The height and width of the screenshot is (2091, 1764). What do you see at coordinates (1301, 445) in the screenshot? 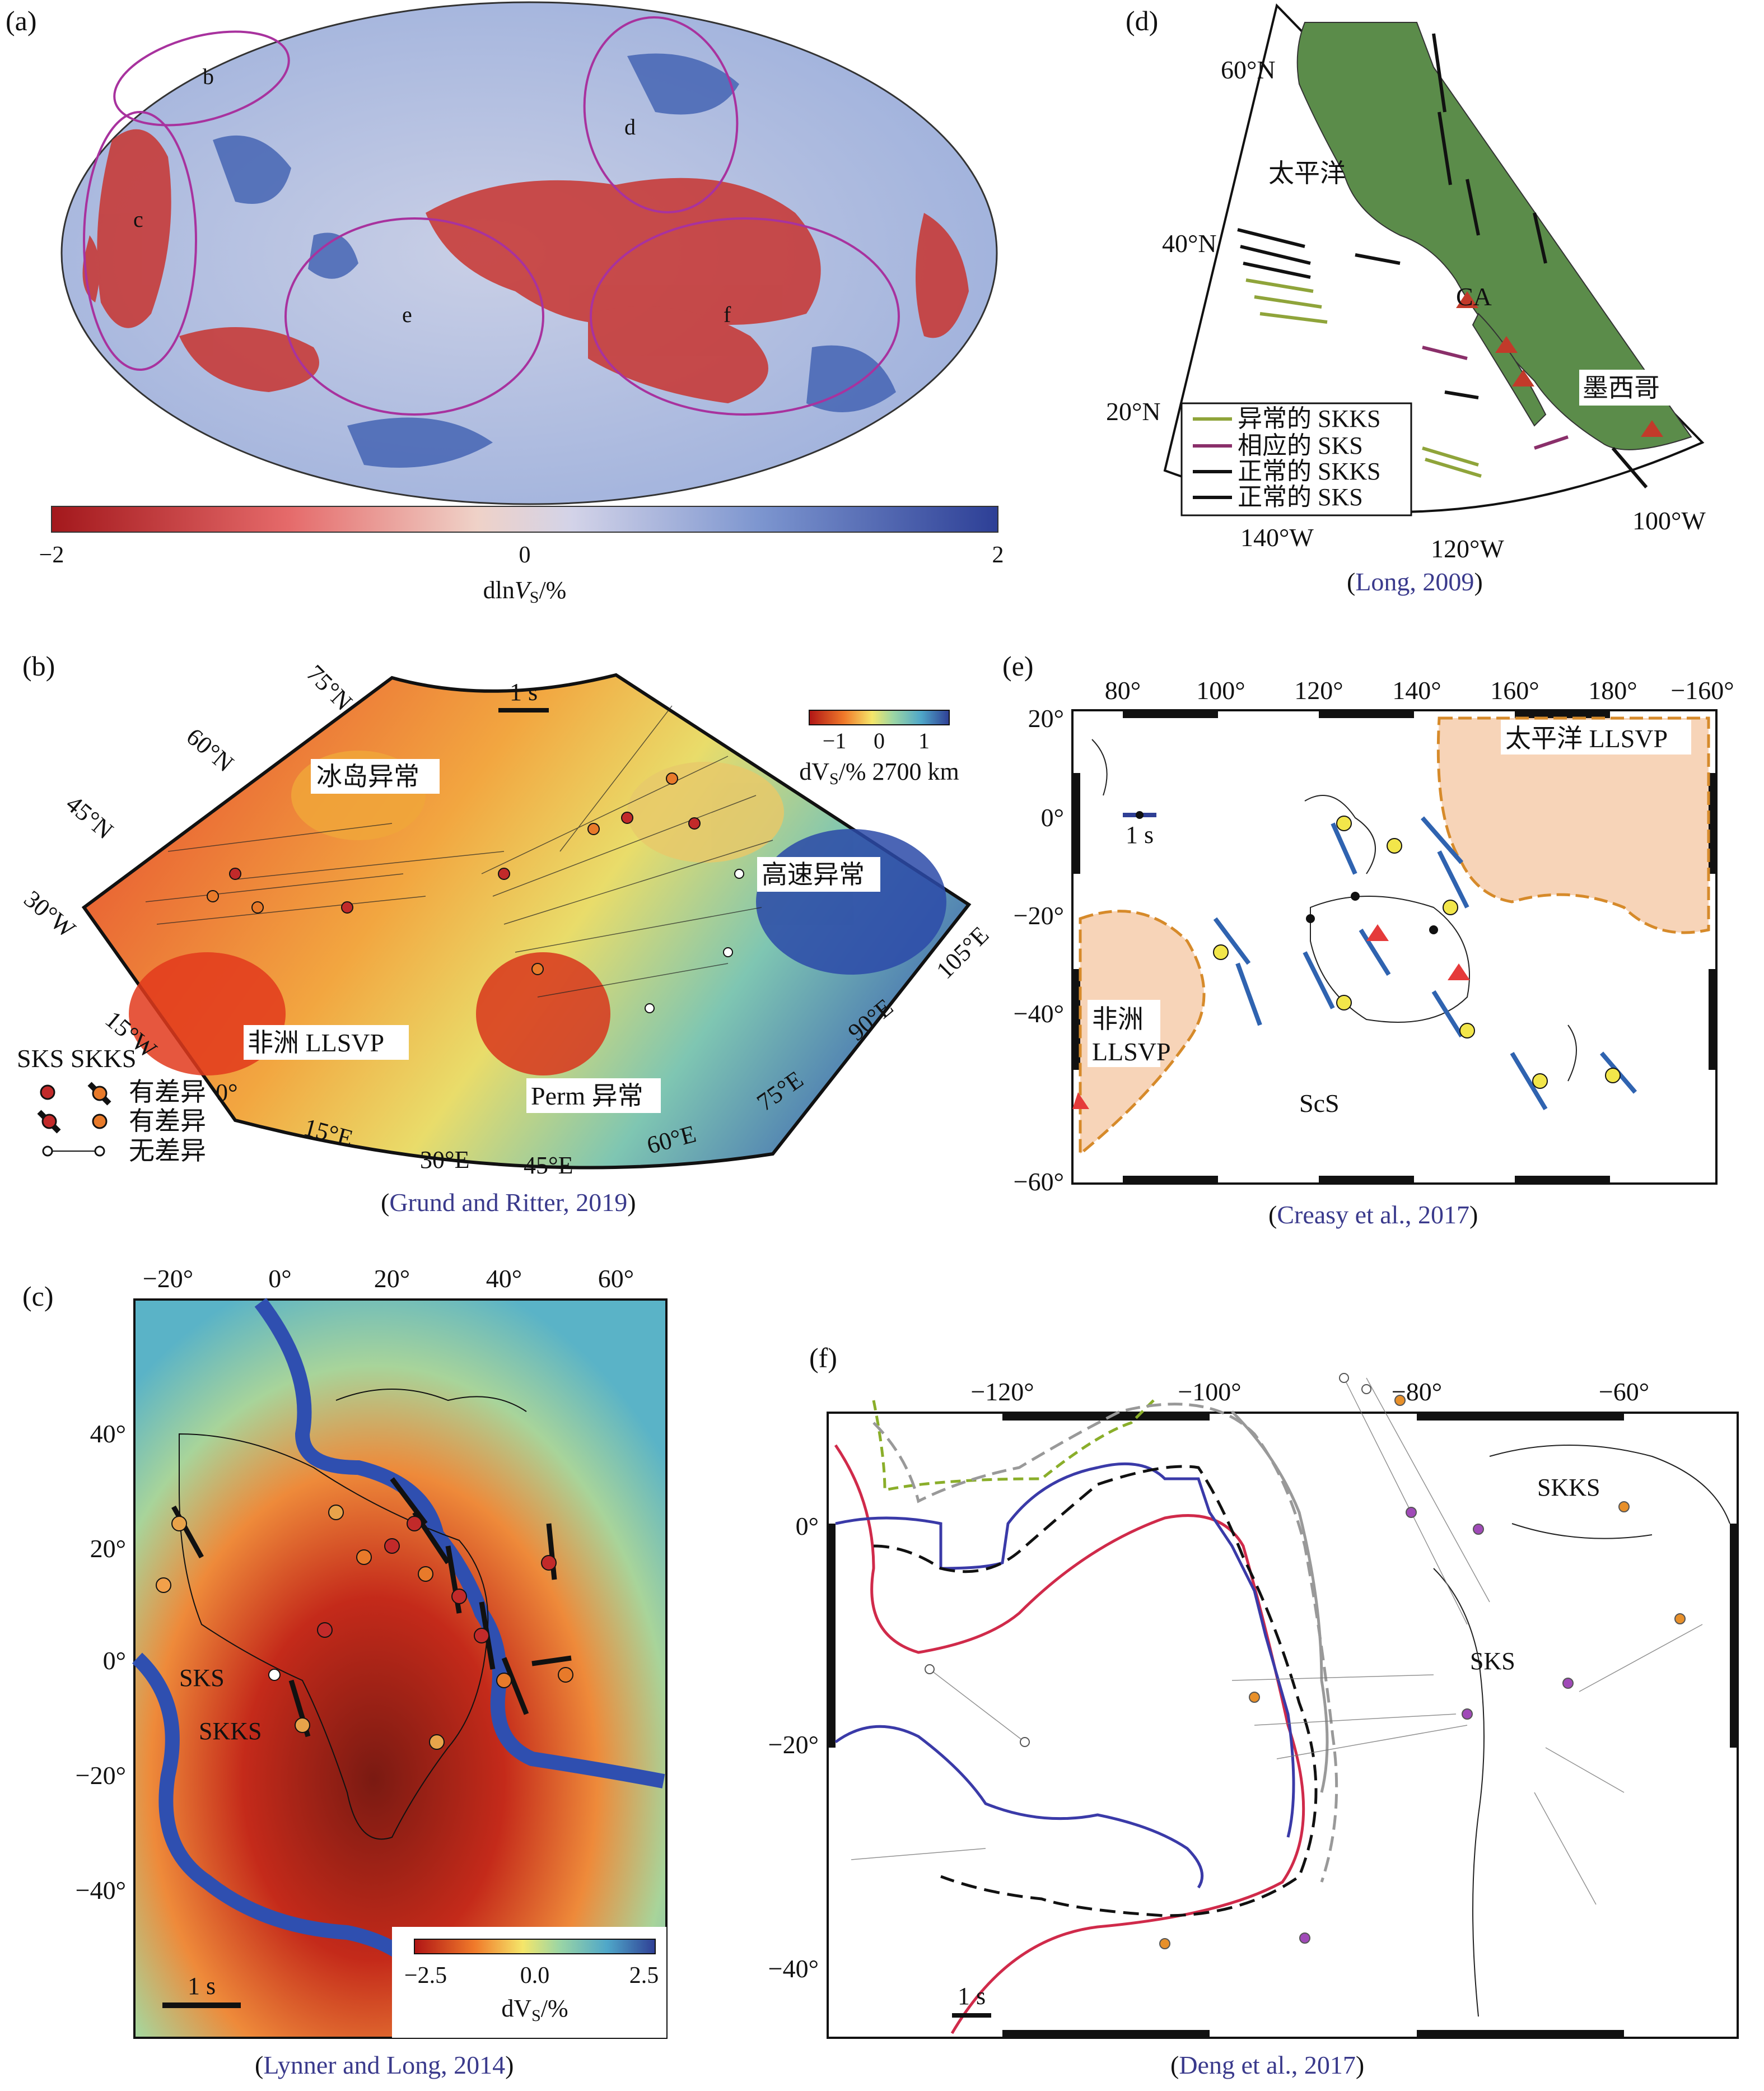
I see `legend-d-corresponding-sks: 相应的 SKS` at bounding box center [1301, 445].